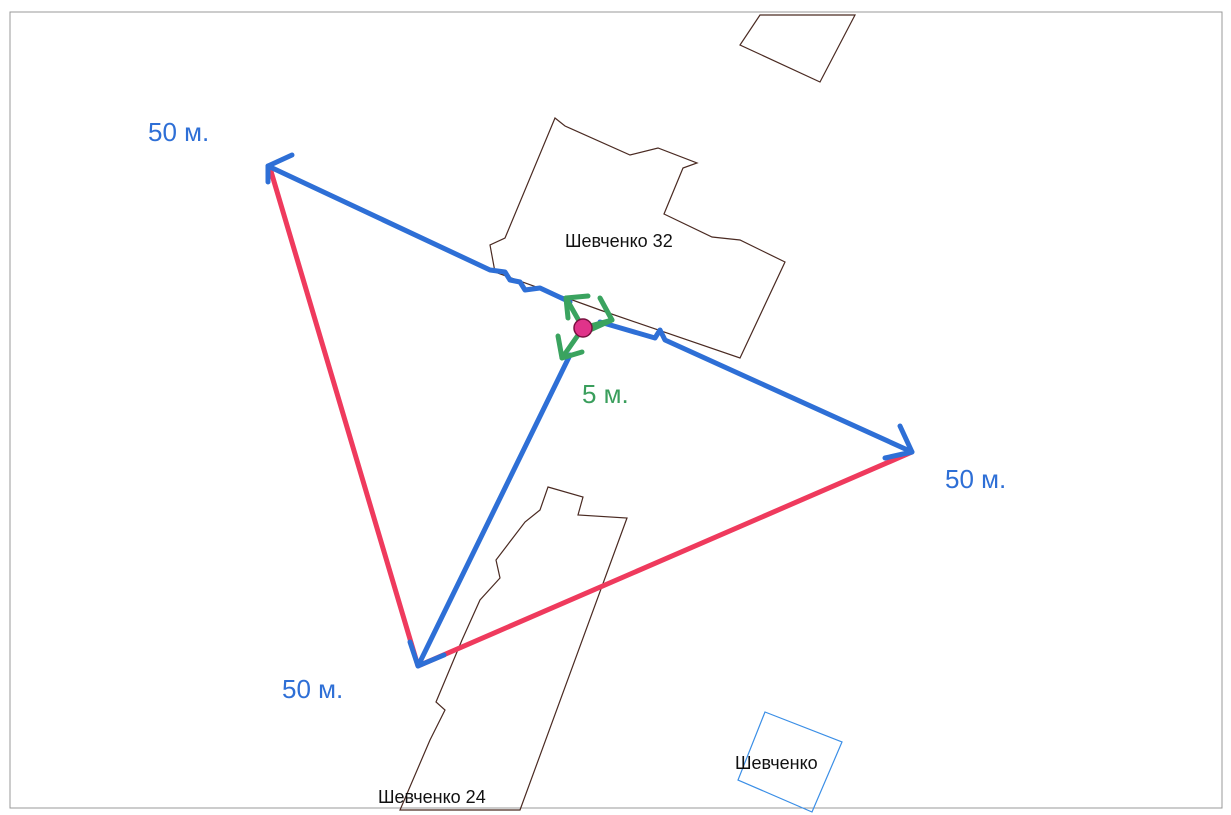  Describe the element at coordinates (619, 241) in the screenshot. I see `address-label: Шевченко 32` at that location.